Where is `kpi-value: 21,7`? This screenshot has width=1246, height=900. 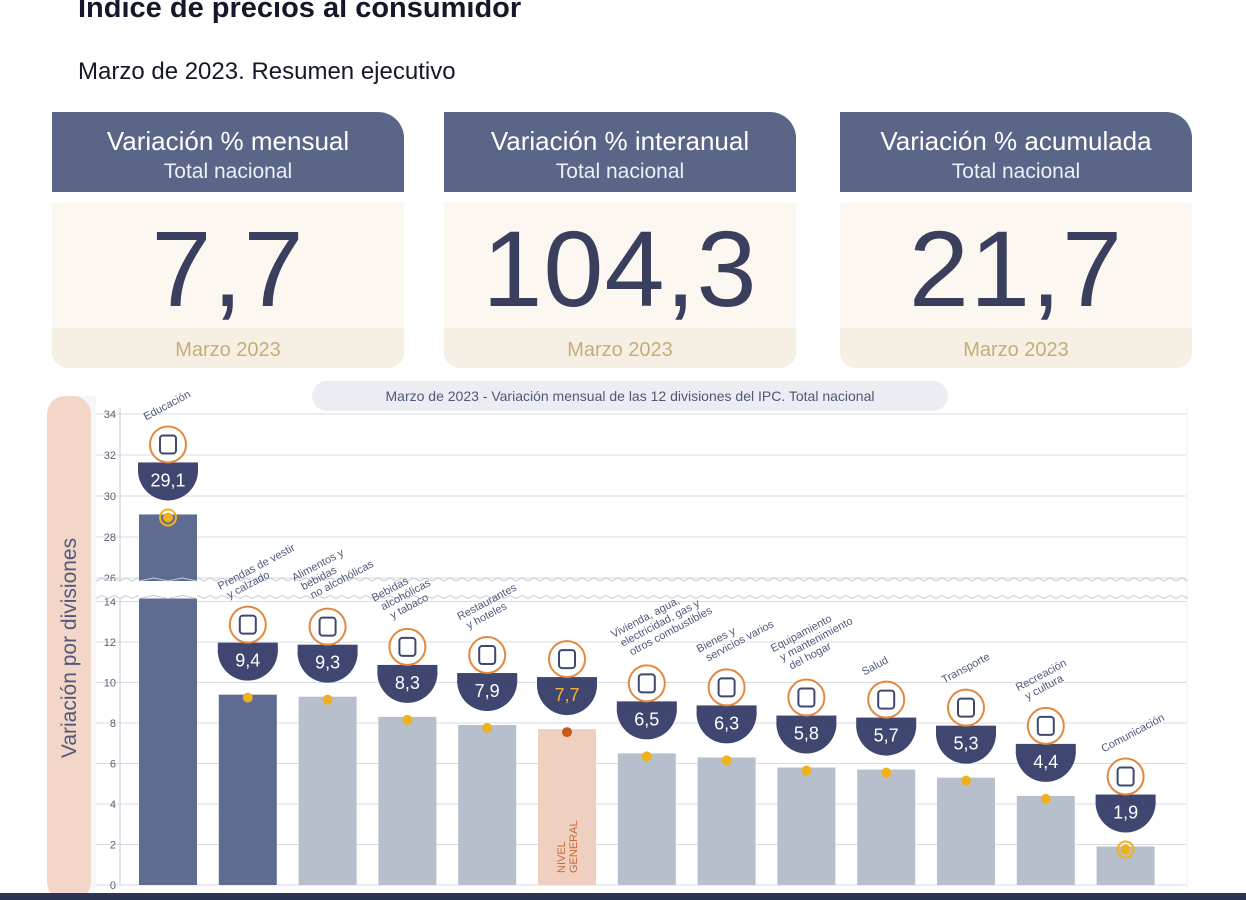
kpi-value: 21,7 is located at coordinates (1016, 268).